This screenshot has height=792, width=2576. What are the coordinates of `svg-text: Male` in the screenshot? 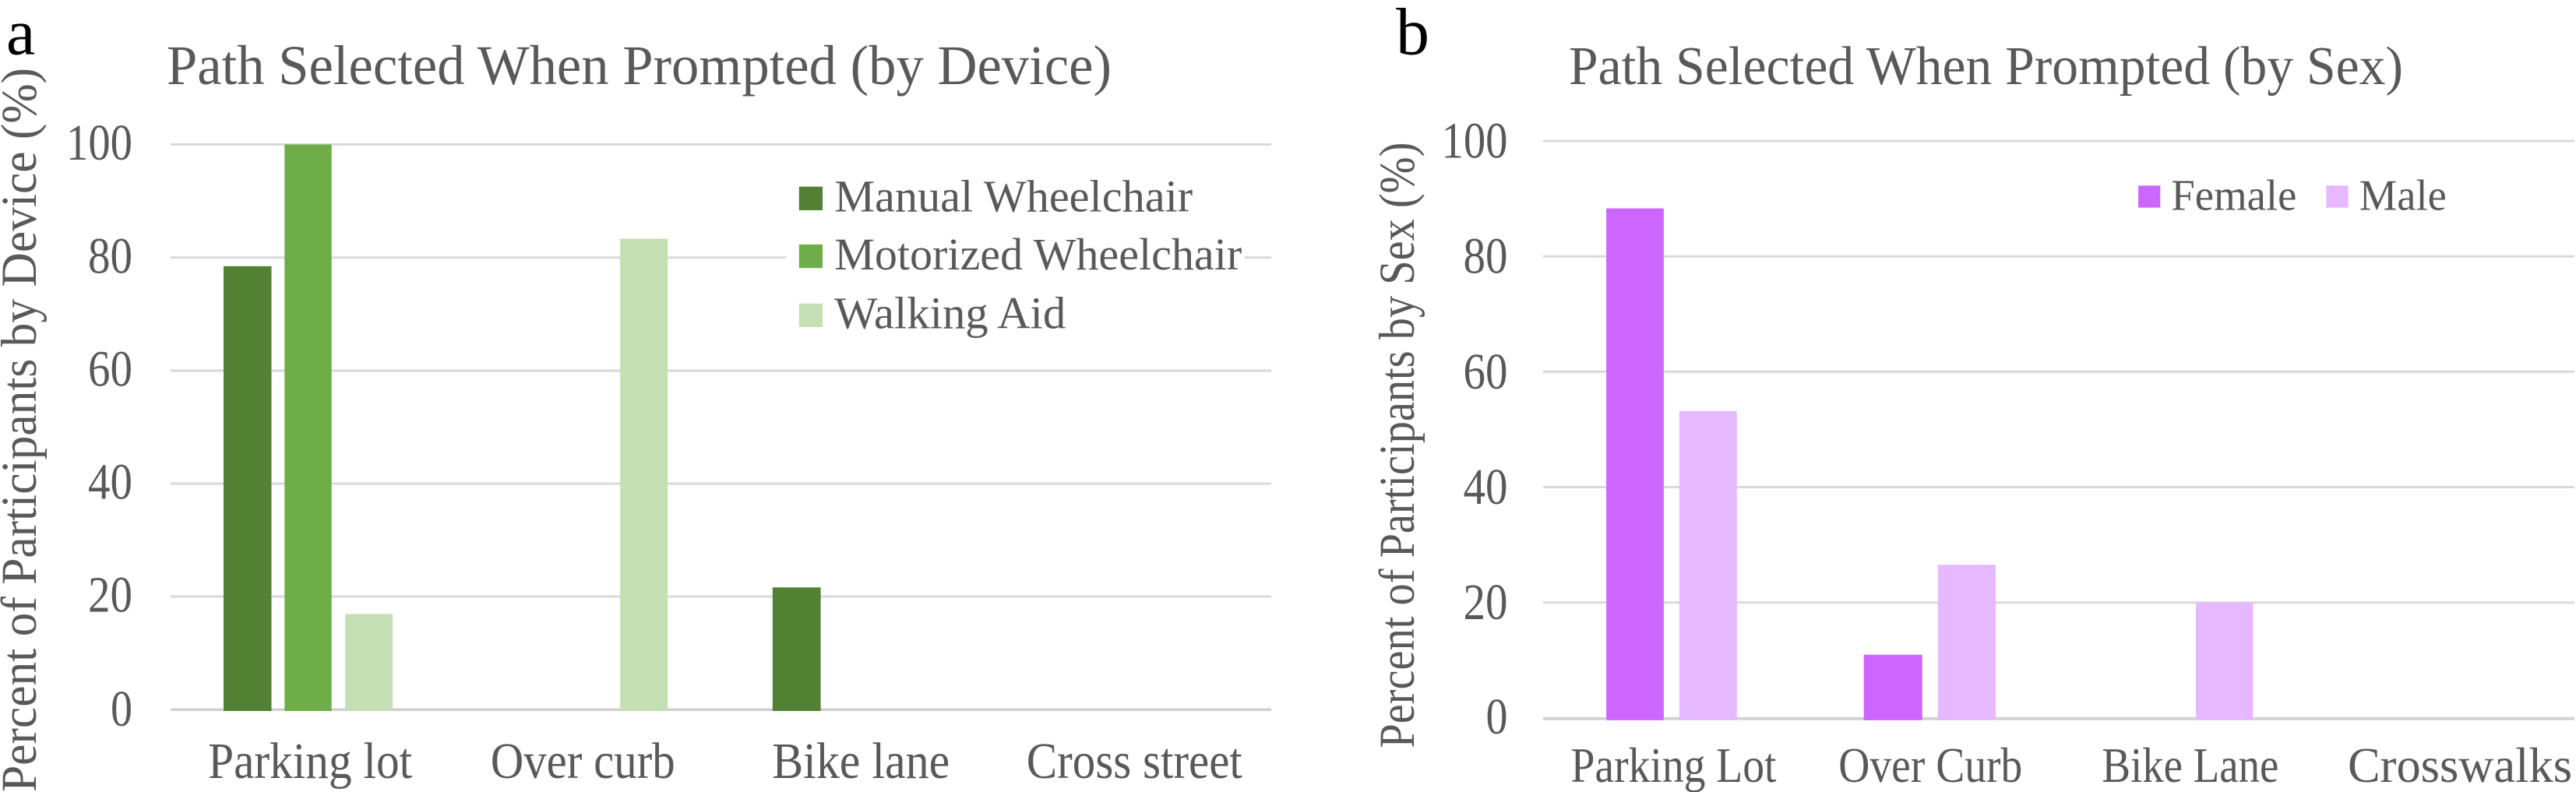 It's located at (2403, 195).